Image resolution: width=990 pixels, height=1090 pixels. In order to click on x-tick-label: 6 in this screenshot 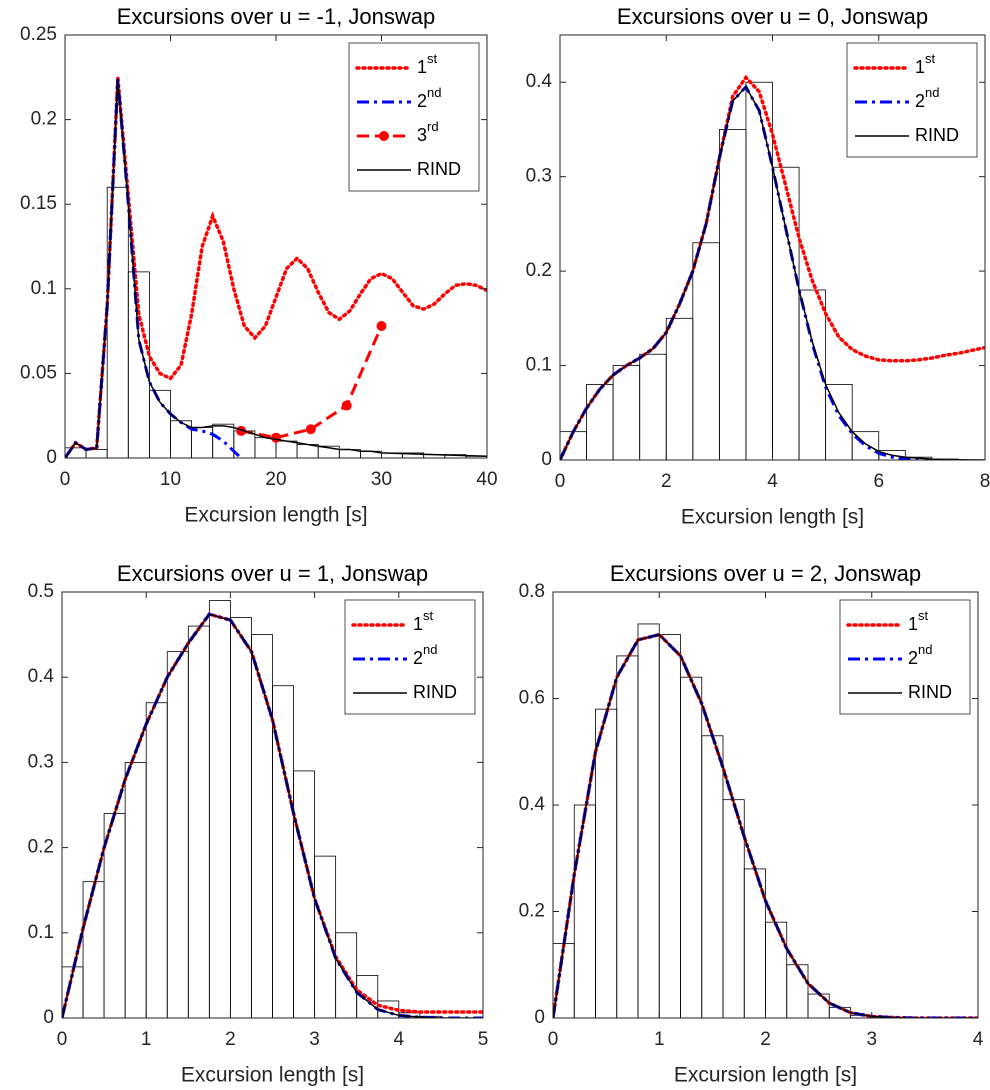, I will do `click(878, 481)`.